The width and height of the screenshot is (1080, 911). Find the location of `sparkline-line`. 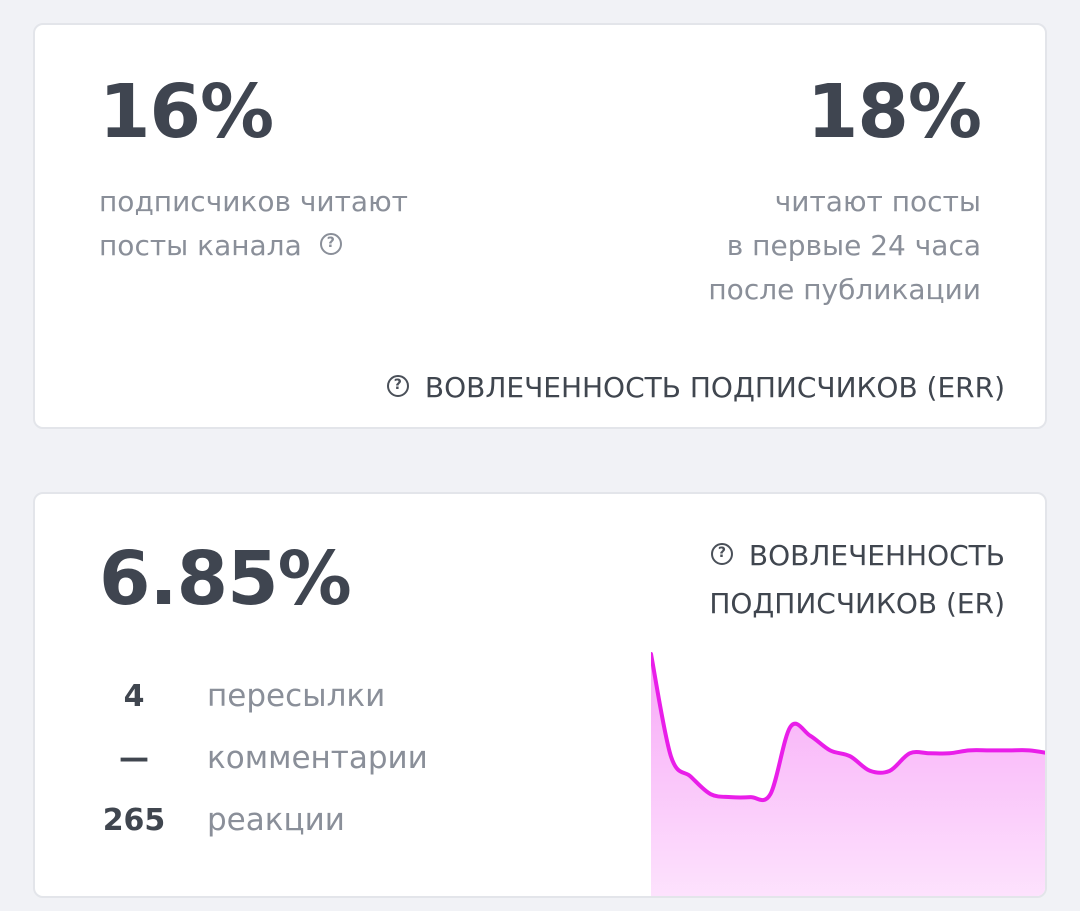

sparkline-line is located at coordinates (848, 727).